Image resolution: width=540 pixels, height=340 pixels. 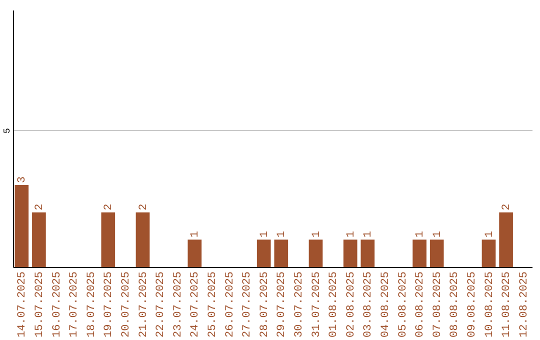 What do you see at coordinates (22, 305) in the screenshot?
I see `x-tick-label: 14.07.2025` at bounding box center [22, 305].